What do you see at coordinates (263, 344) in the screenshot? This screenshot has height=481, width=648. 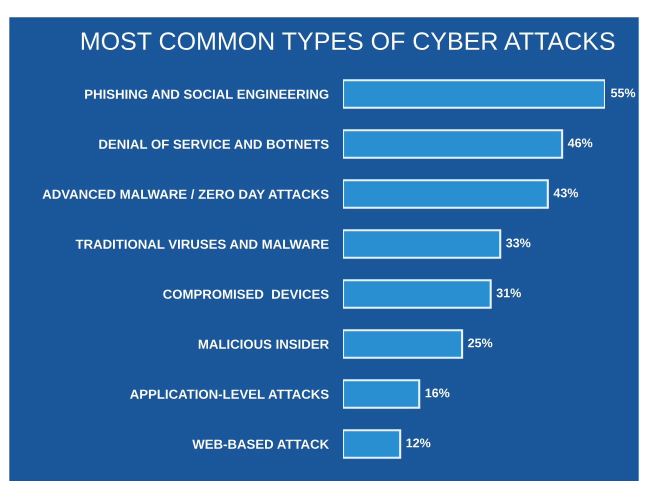 I see `y-tick-label: MALICIOUS INSIDER` at bounding box center [263, 344].